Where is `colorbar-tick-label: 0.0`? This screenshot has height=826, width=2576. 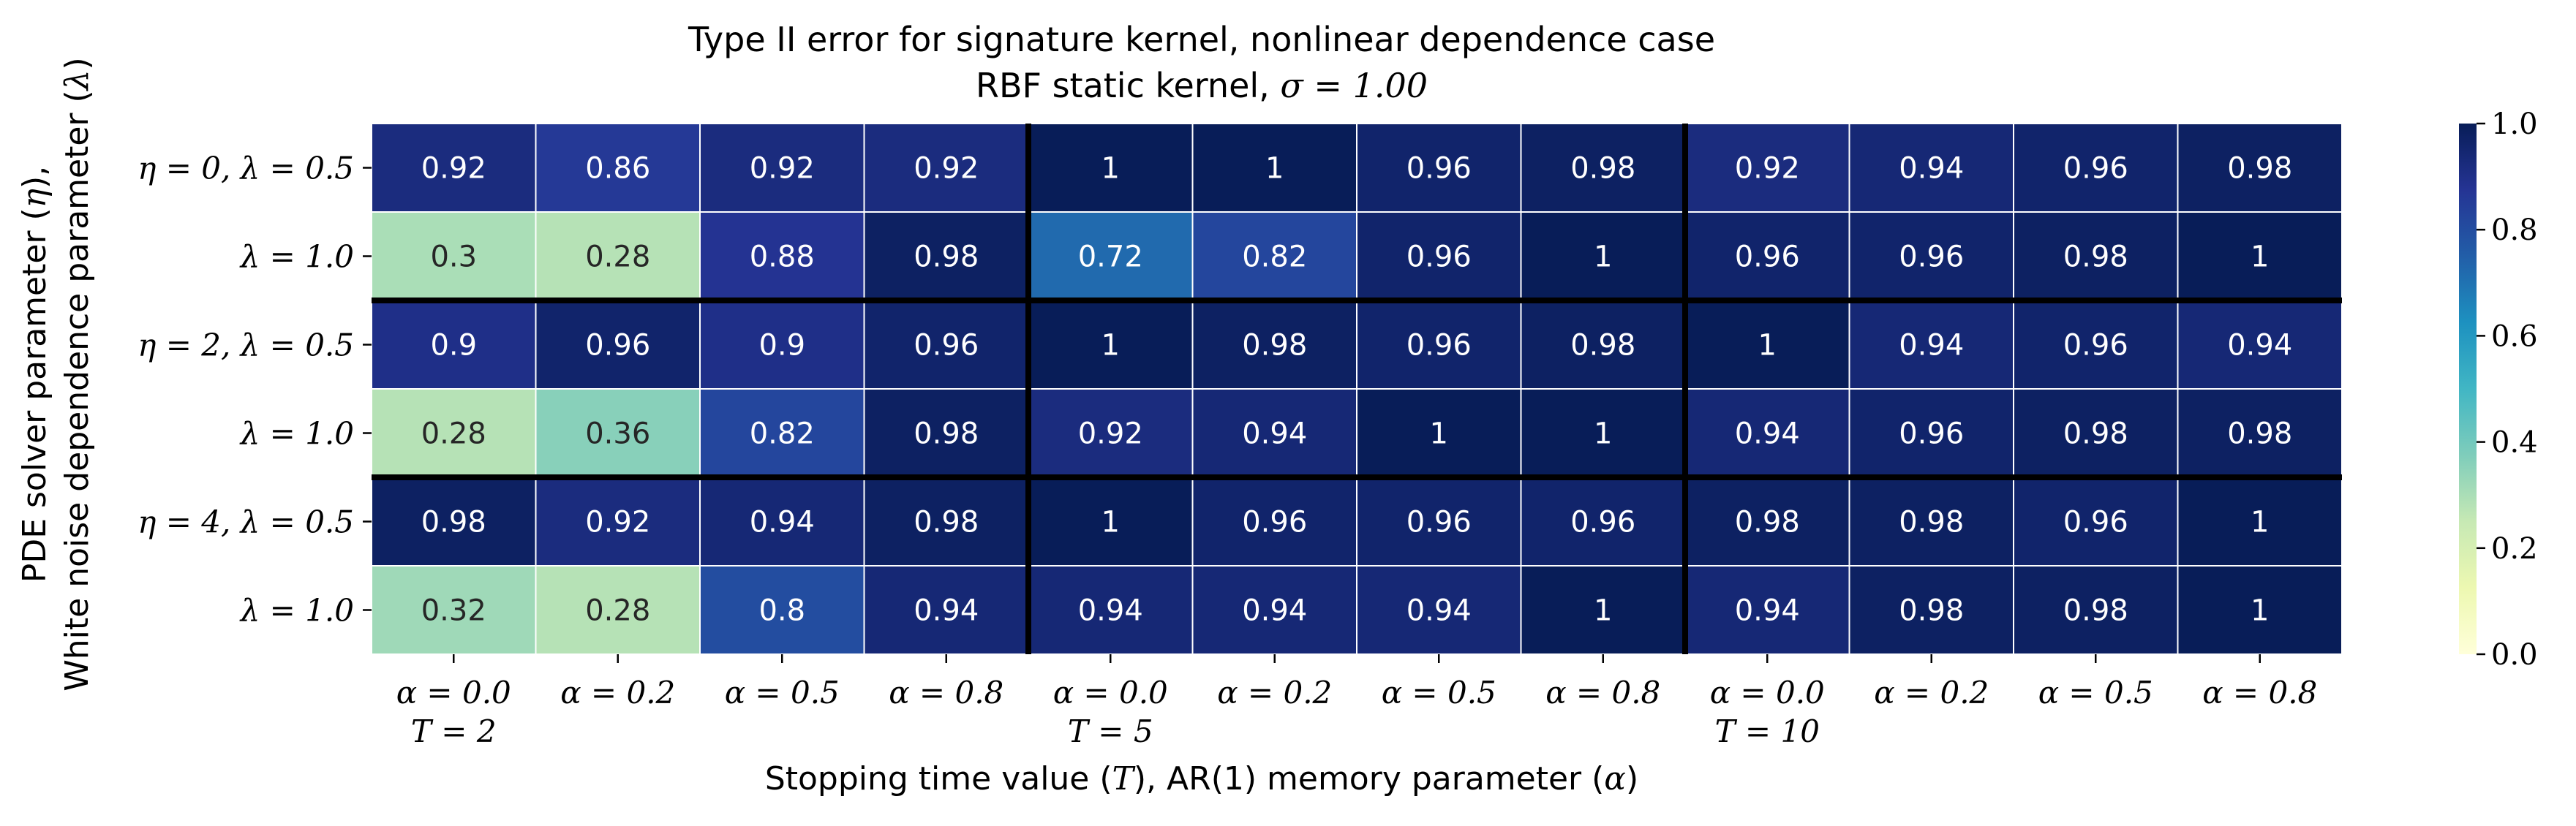 colorbar-tick-label: 0.0 is located at coordinates (2514, 655).